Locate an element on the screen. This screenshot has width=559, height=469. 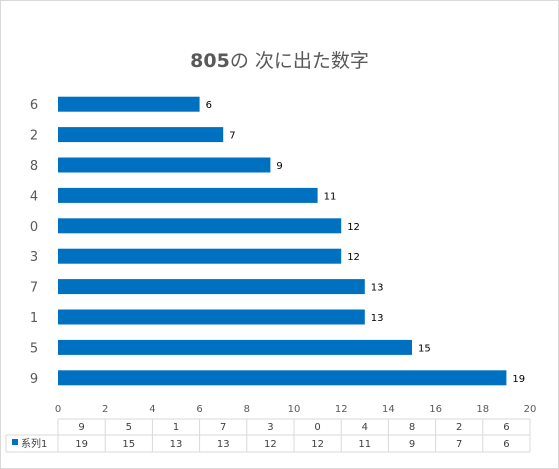
category-label-0: 0 is located at coordinates (34, 227).